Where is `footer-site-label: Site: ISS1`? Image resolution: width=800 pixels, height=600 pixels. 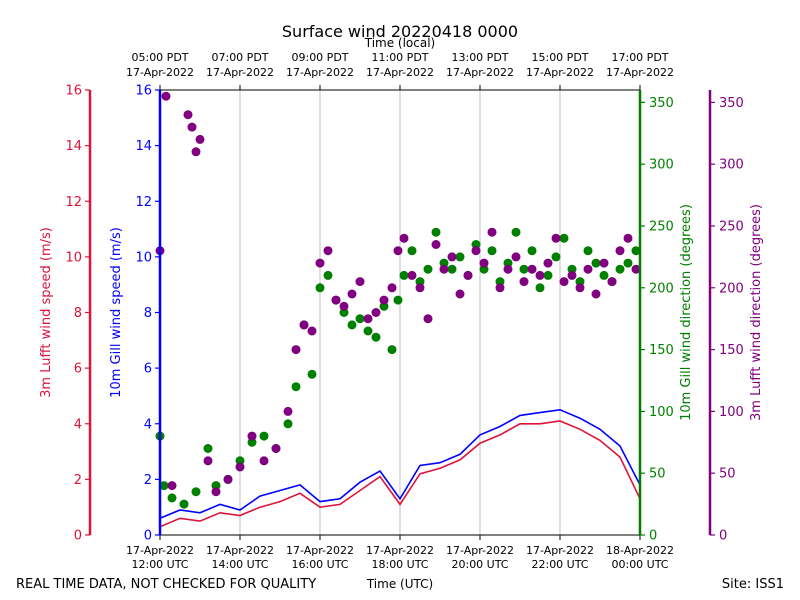
footer-site-label: Site: ISS1 is located at coordinates (753, 584).